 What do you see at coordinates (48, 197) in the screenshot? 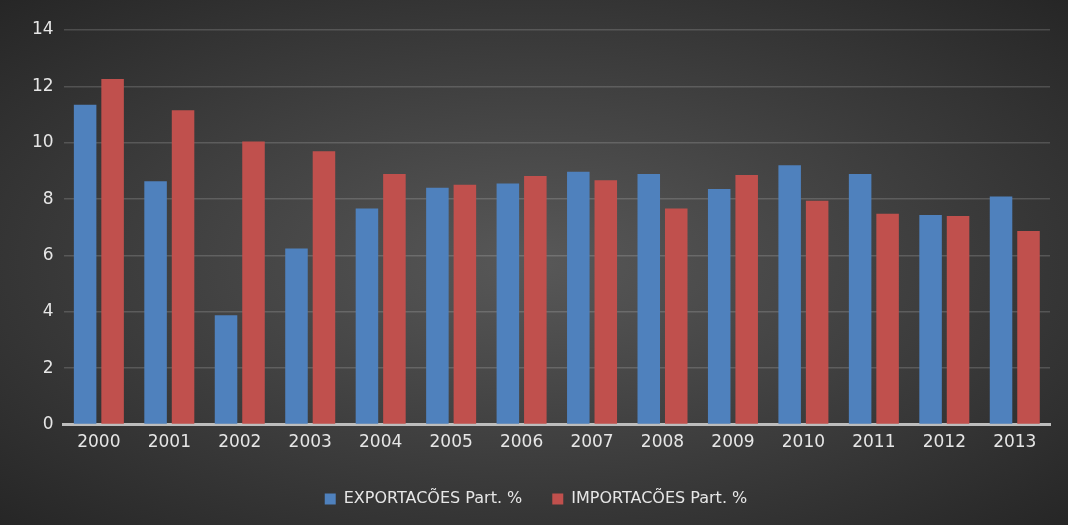
I see `y-tick-label: 8` at bounding box center [48, 197].